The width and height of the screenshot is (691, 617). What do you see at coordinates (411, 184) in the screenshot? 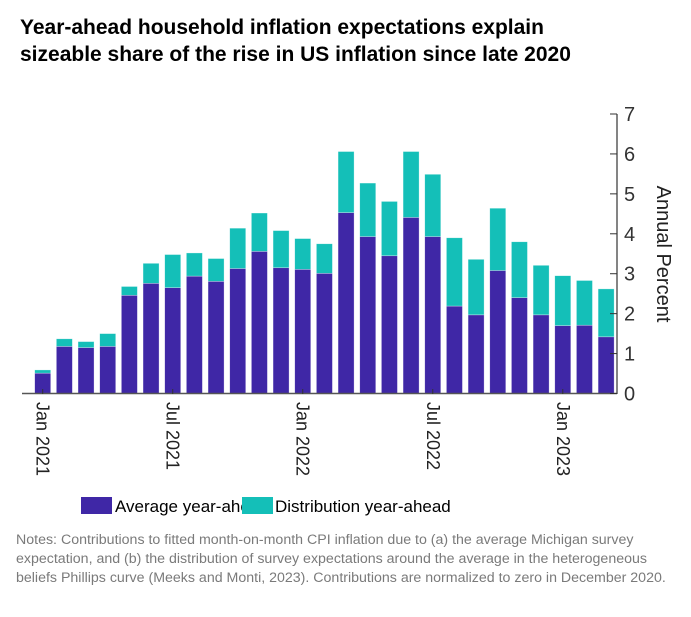
I see `bar-distribution-jun-2022` at bounding box center [411, 184].